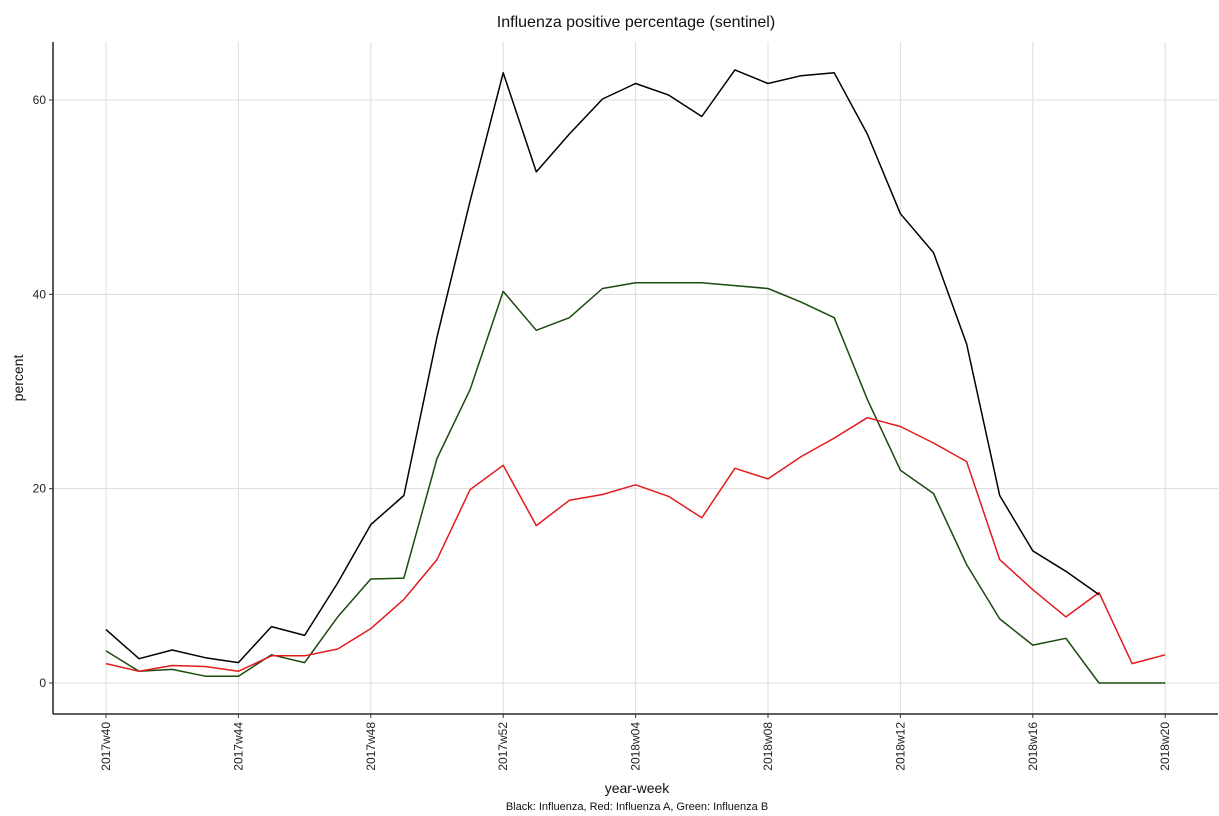  What do you see at coordinates (768, 746) in the screenshot?
I see `x-tick-label: 2018w08` at bounding box center [768, 746].